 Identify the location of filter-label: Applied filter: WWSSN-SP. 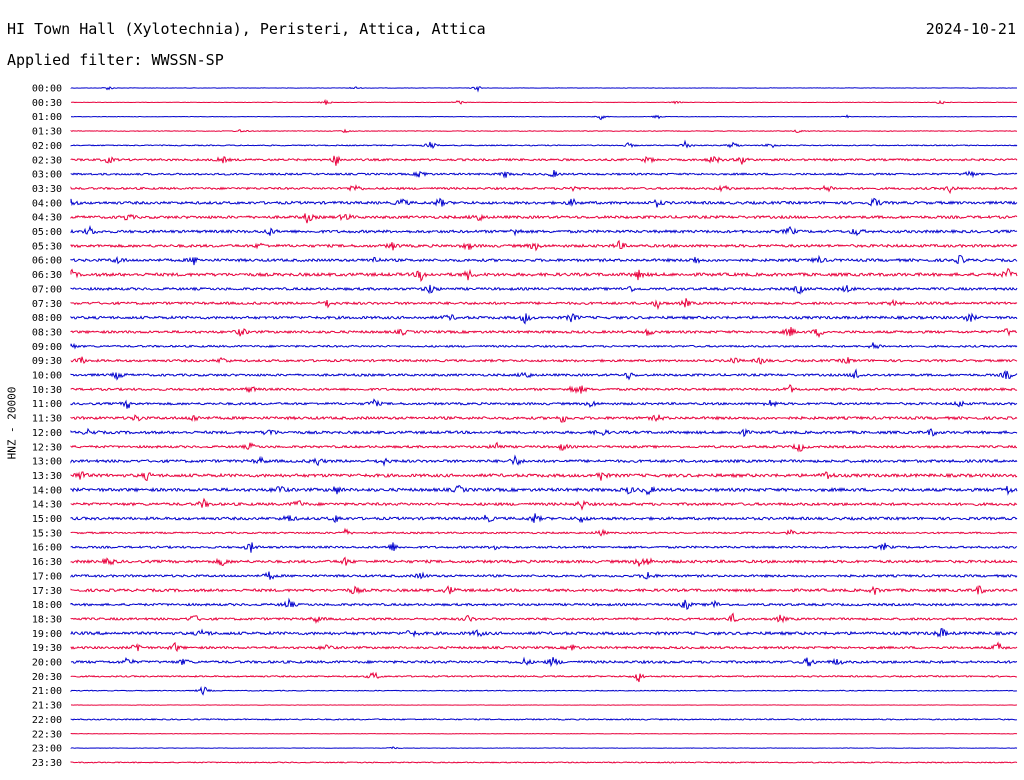
(115, 60).